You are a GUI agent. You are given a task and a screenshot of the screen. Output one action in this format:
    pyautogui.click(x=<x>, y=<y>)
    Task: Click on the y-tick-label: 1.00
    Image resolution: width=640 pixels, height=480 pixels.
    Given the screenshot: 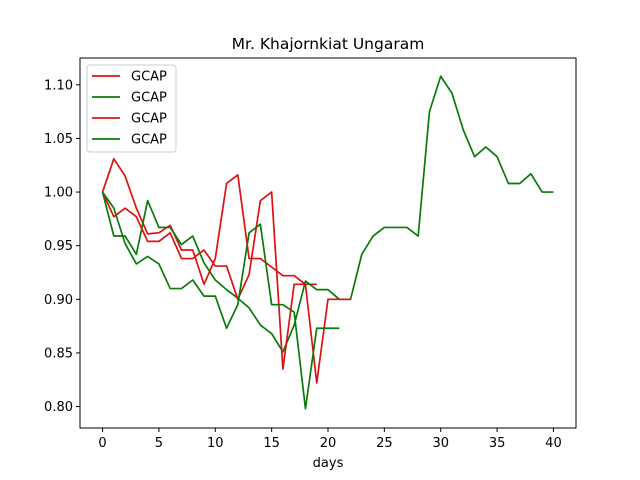 What is the action you would take?
    pyautogui.click(x=58, y=193)
    